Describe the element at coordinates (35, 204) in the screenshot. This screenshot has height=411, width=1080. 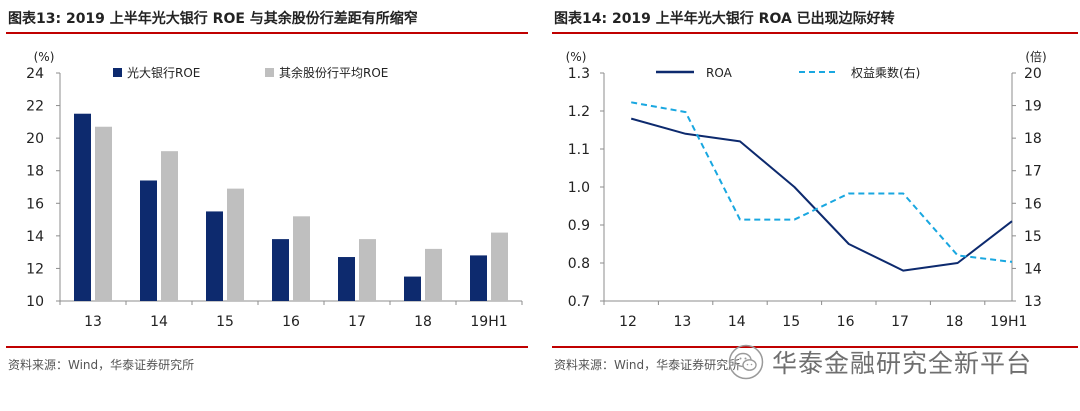
I see `y-tick-label: 16` at that location.